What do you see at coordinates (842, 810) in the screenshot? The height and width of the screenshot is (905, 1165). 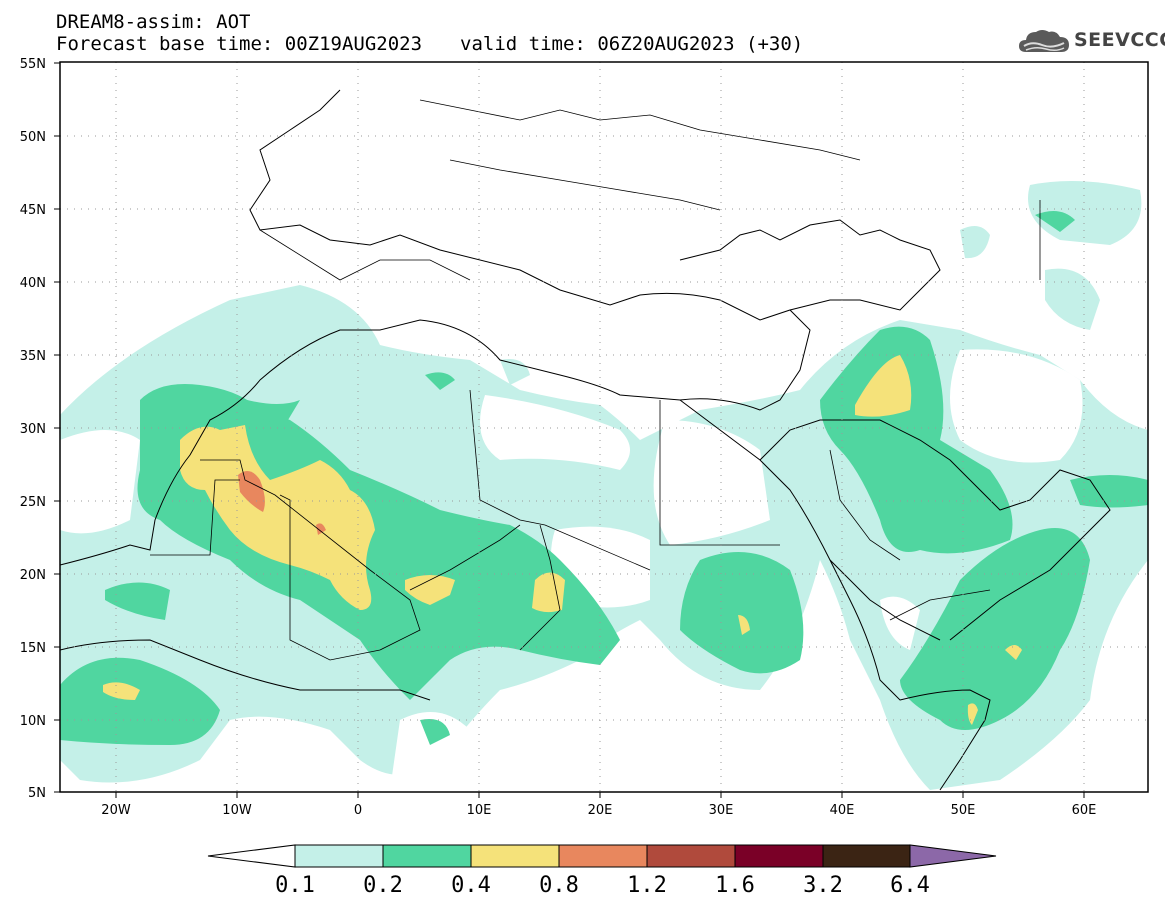 I see `lon-label: 40E` at bounding box center [842, 810].